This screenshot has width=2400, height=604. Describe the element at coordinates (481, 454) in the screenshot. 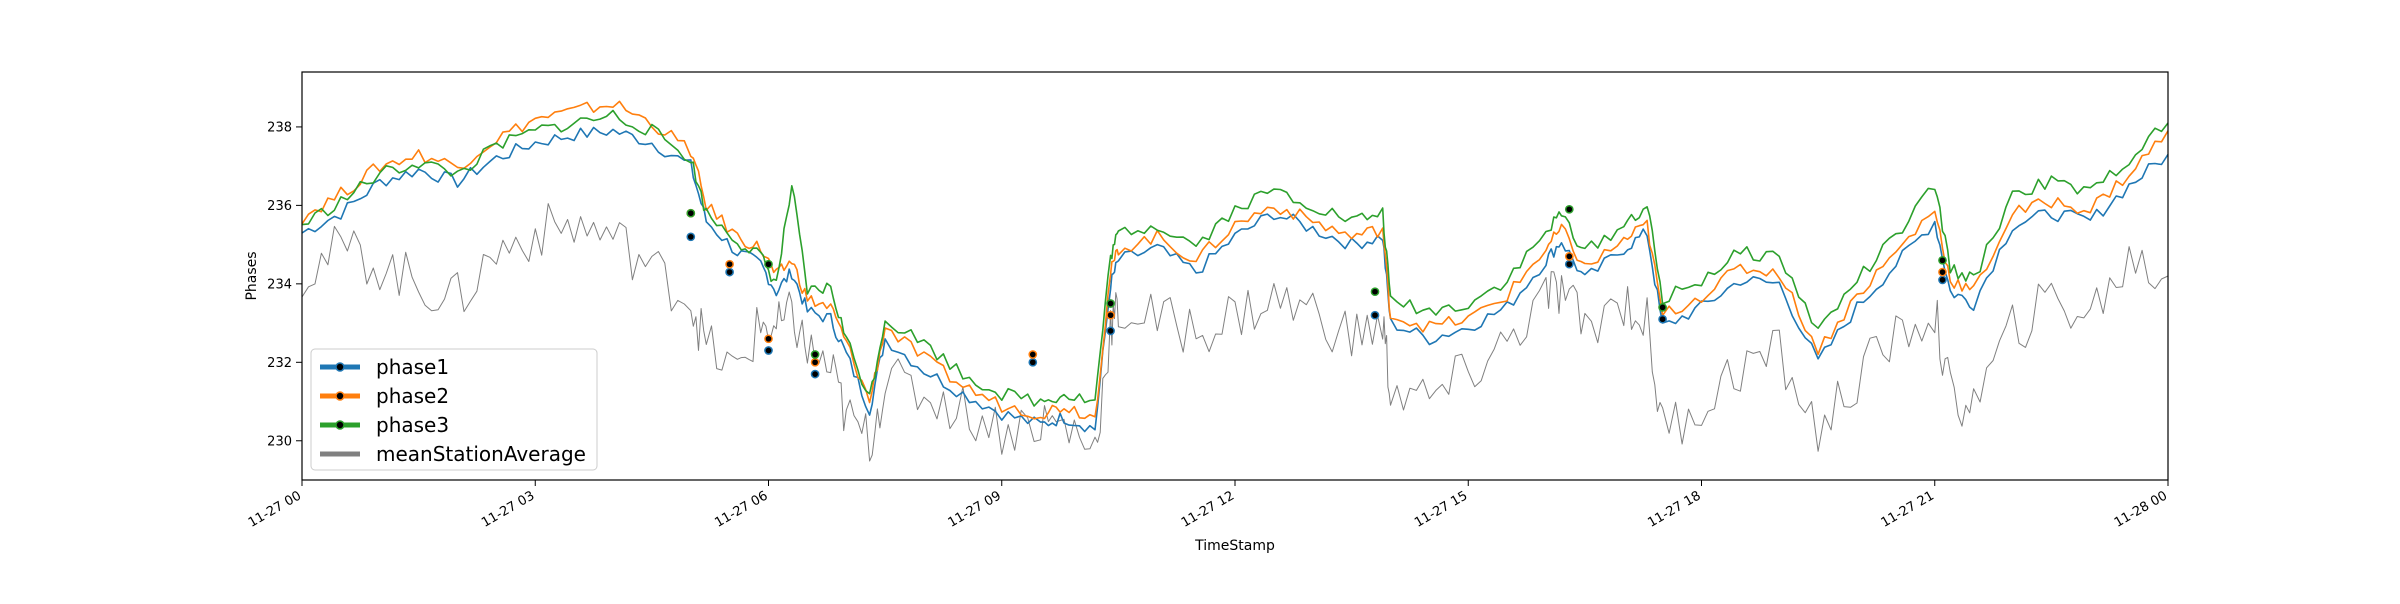

I see `legend-label-meanstationaverage: meanStationAverage` at that location.